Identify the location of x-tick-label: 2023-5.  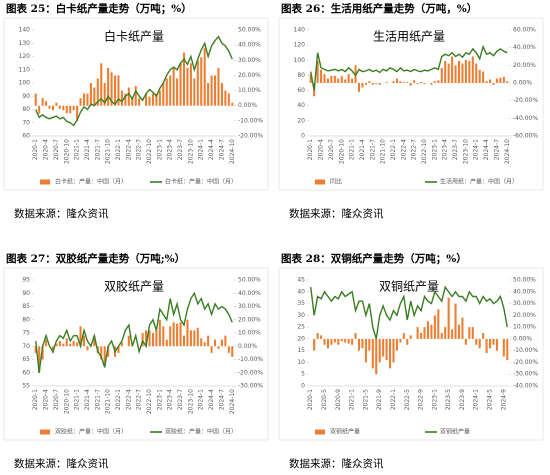
(448, 399).